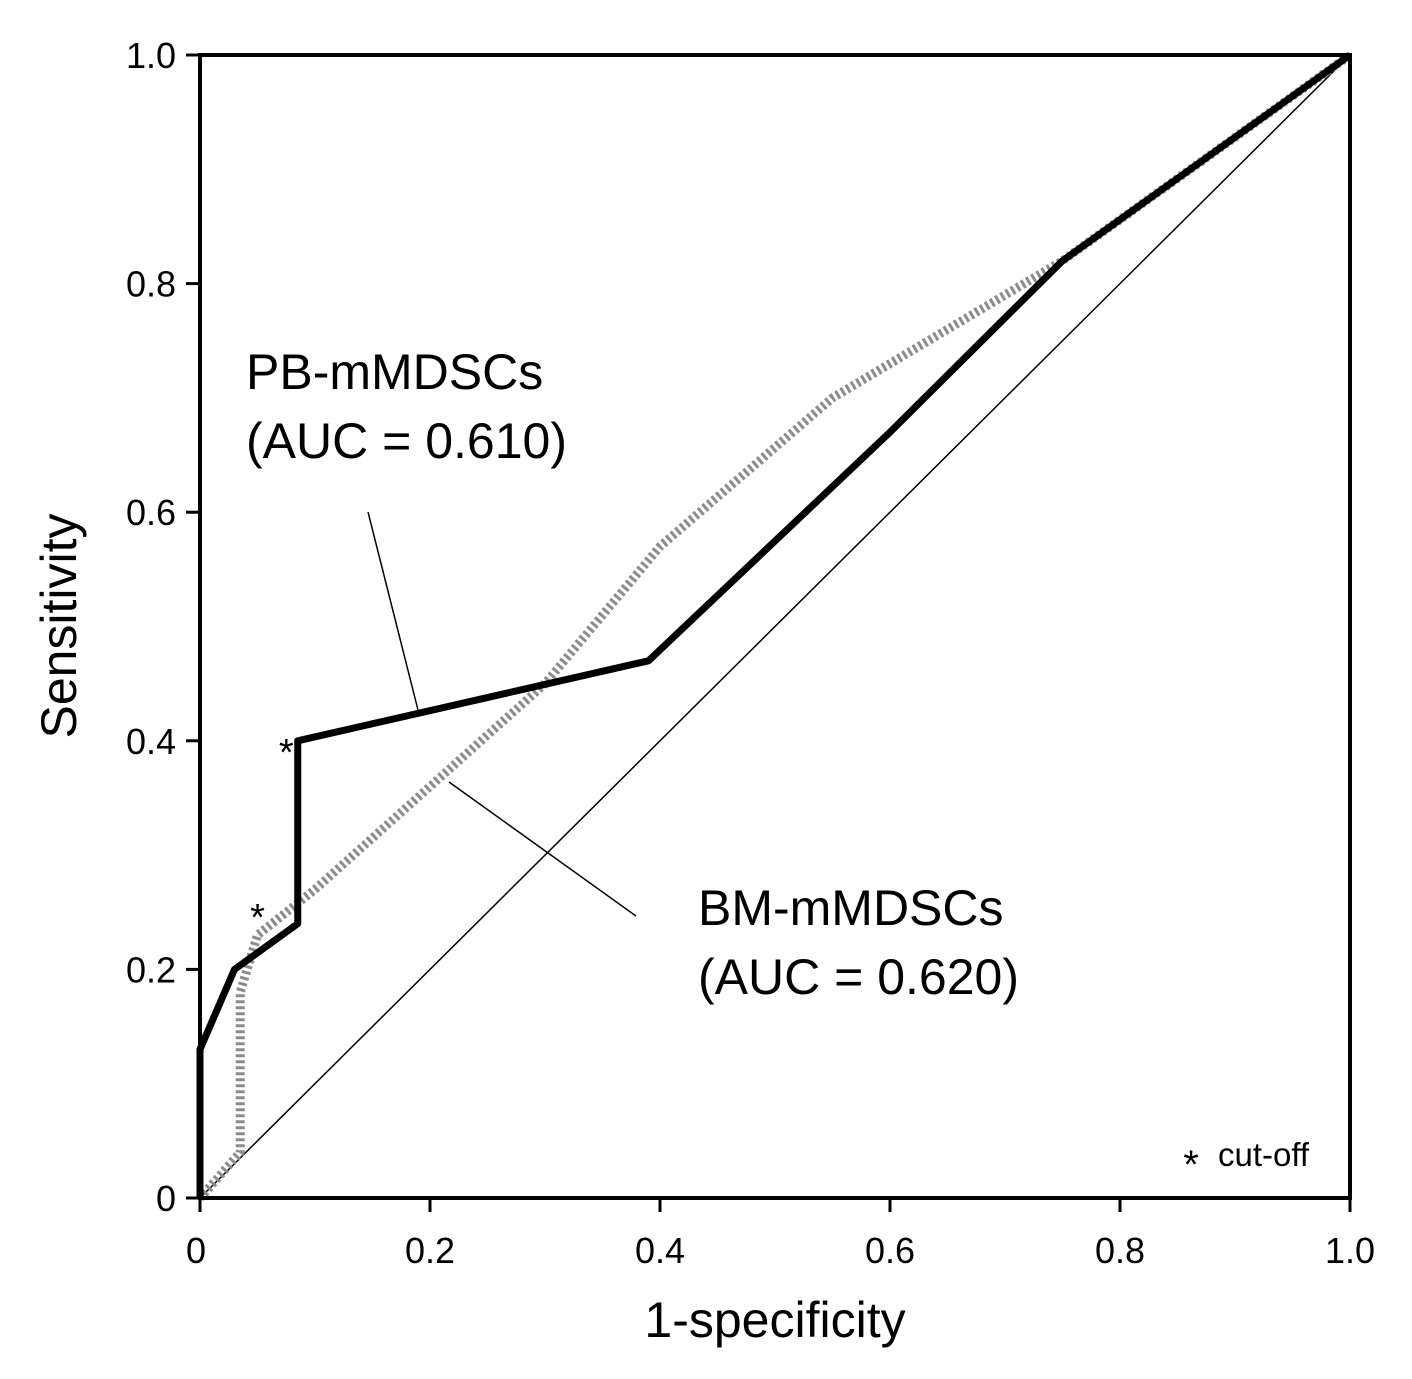 The width and height of the screenshot is (1412, 1379). I want to click on y-tick-label: 0.6, so click(151, 512).